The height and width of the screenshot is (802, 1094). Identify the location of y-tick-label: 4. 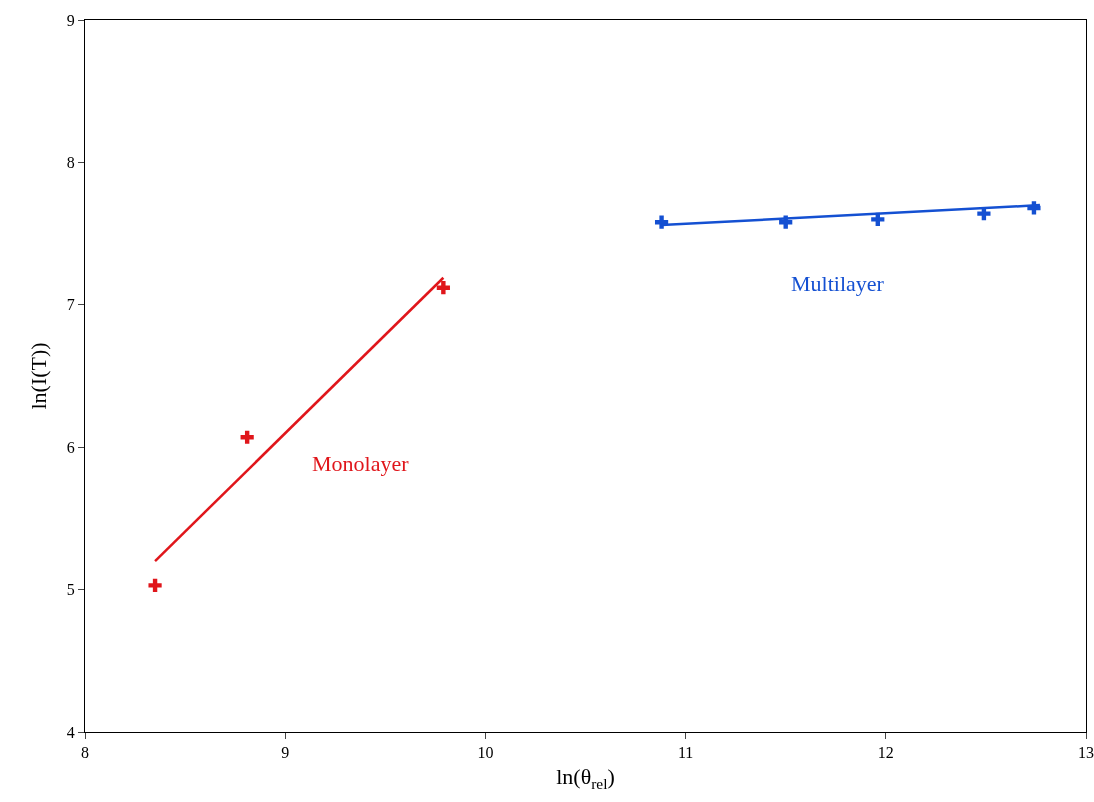
(70, 732).